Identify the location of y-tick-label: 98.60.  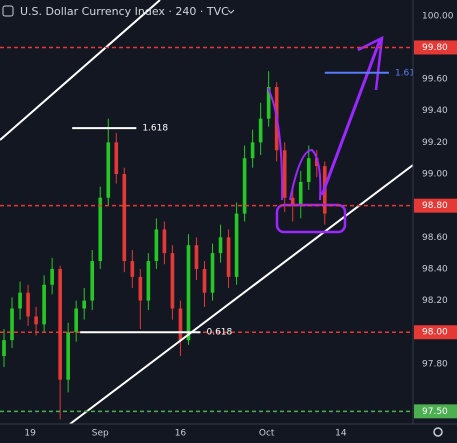
(435, 238).